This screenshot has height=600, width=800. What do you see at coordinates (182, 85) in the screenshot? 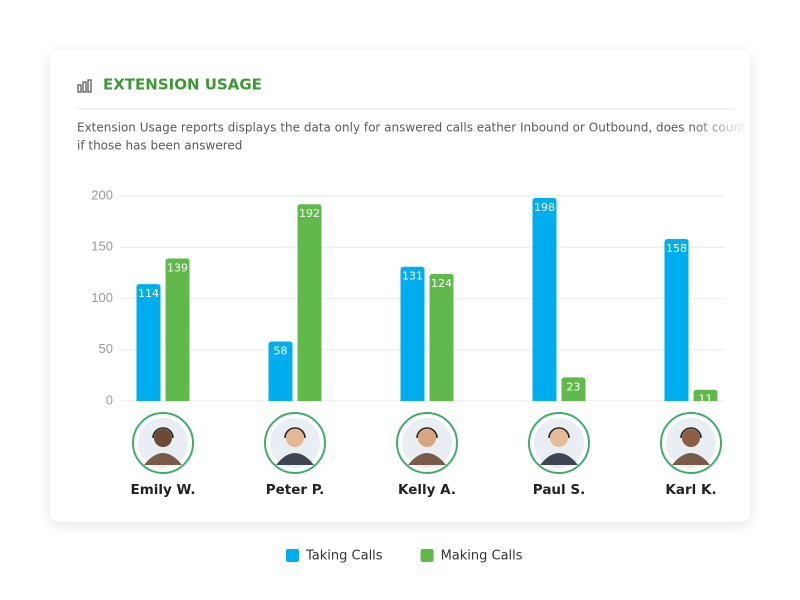
I see `chart-title: EXTENSION USAGE` at bounding box center [182, 85].